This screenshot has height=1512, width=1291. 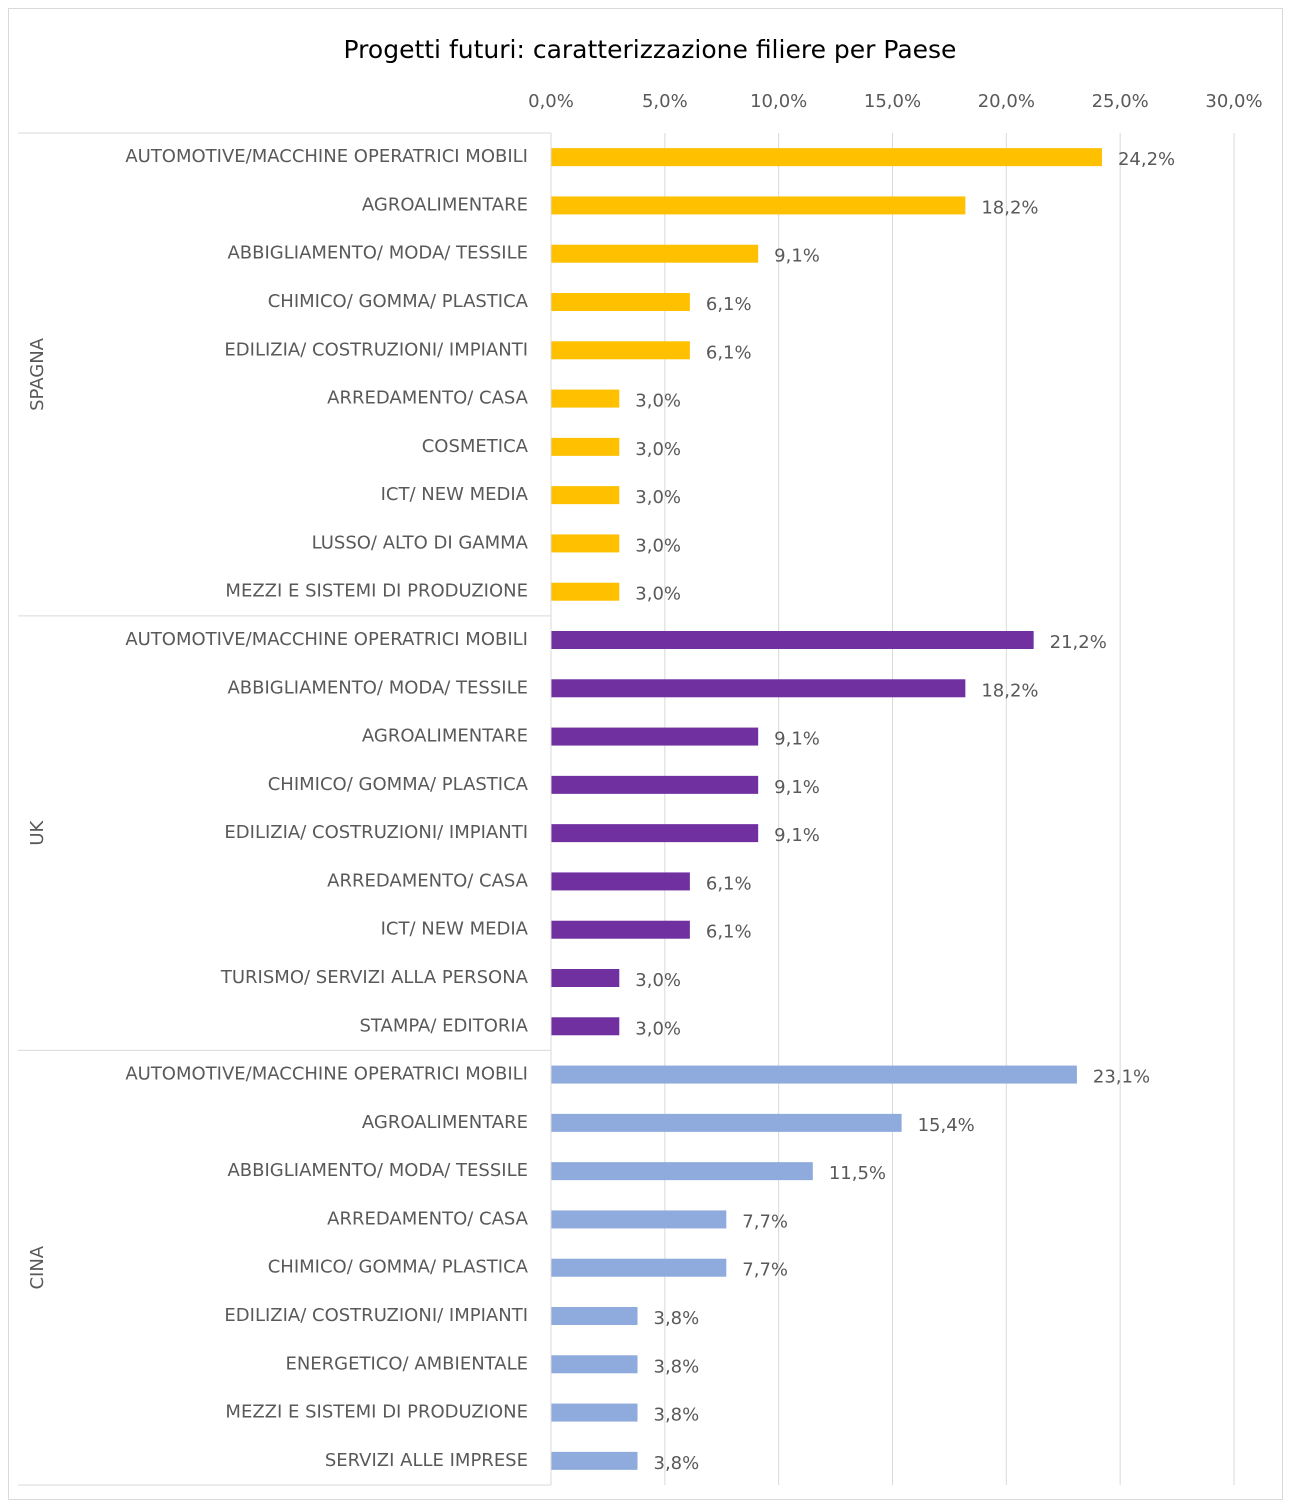 What do you see at coordinates (1121, 1077) in the screenshot?
I see `value-label: 23,1%` at bounding box center [1121, 1077].